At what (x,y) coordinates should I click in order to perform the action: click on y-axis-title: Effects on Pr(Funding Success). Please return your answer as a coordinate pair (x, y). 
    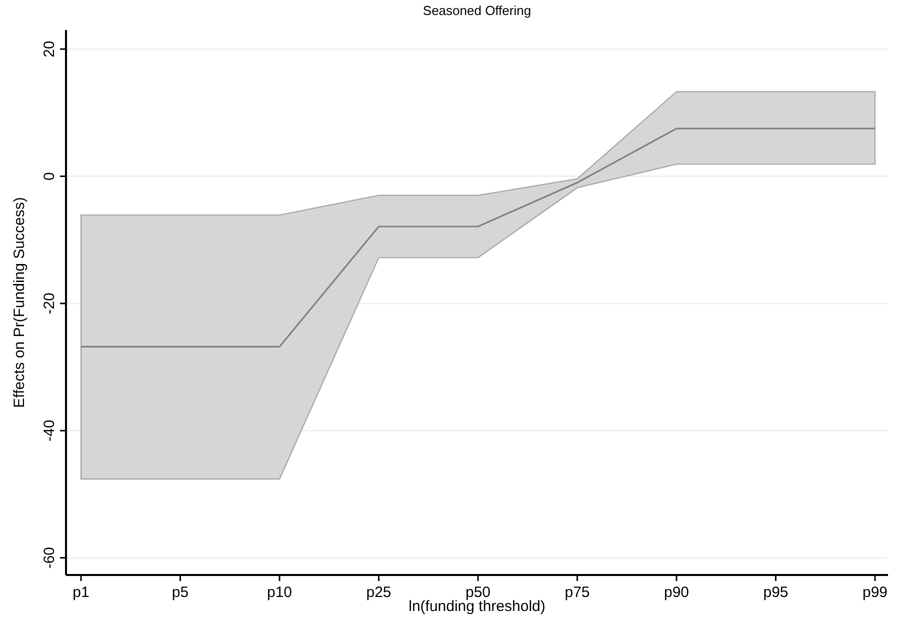
    Looking at the image, I should click on (19, 302).